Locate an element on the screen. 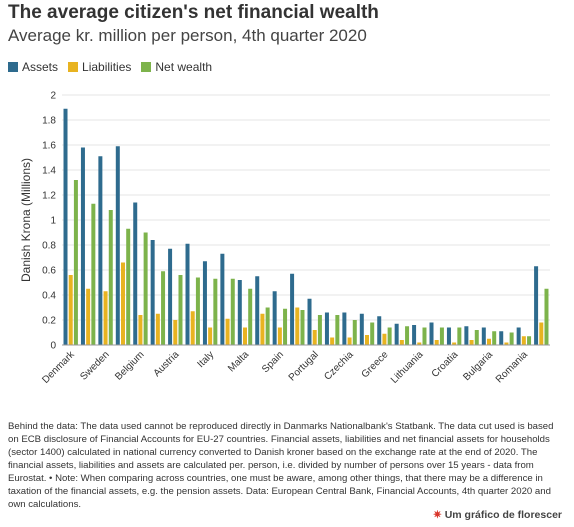 This screenshot has width=574, height=527. x-tick-label: Malta is located at coordinates (238, 361).